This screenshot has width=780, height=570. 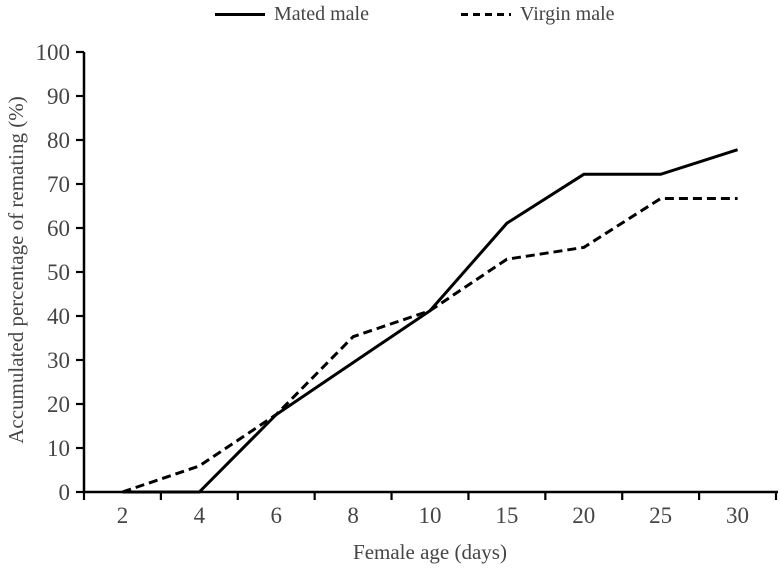 What do you see at coordinates (58, 448) in the screenshot?
I see `y-tick-label: 10` at bounding box center [58, 448].